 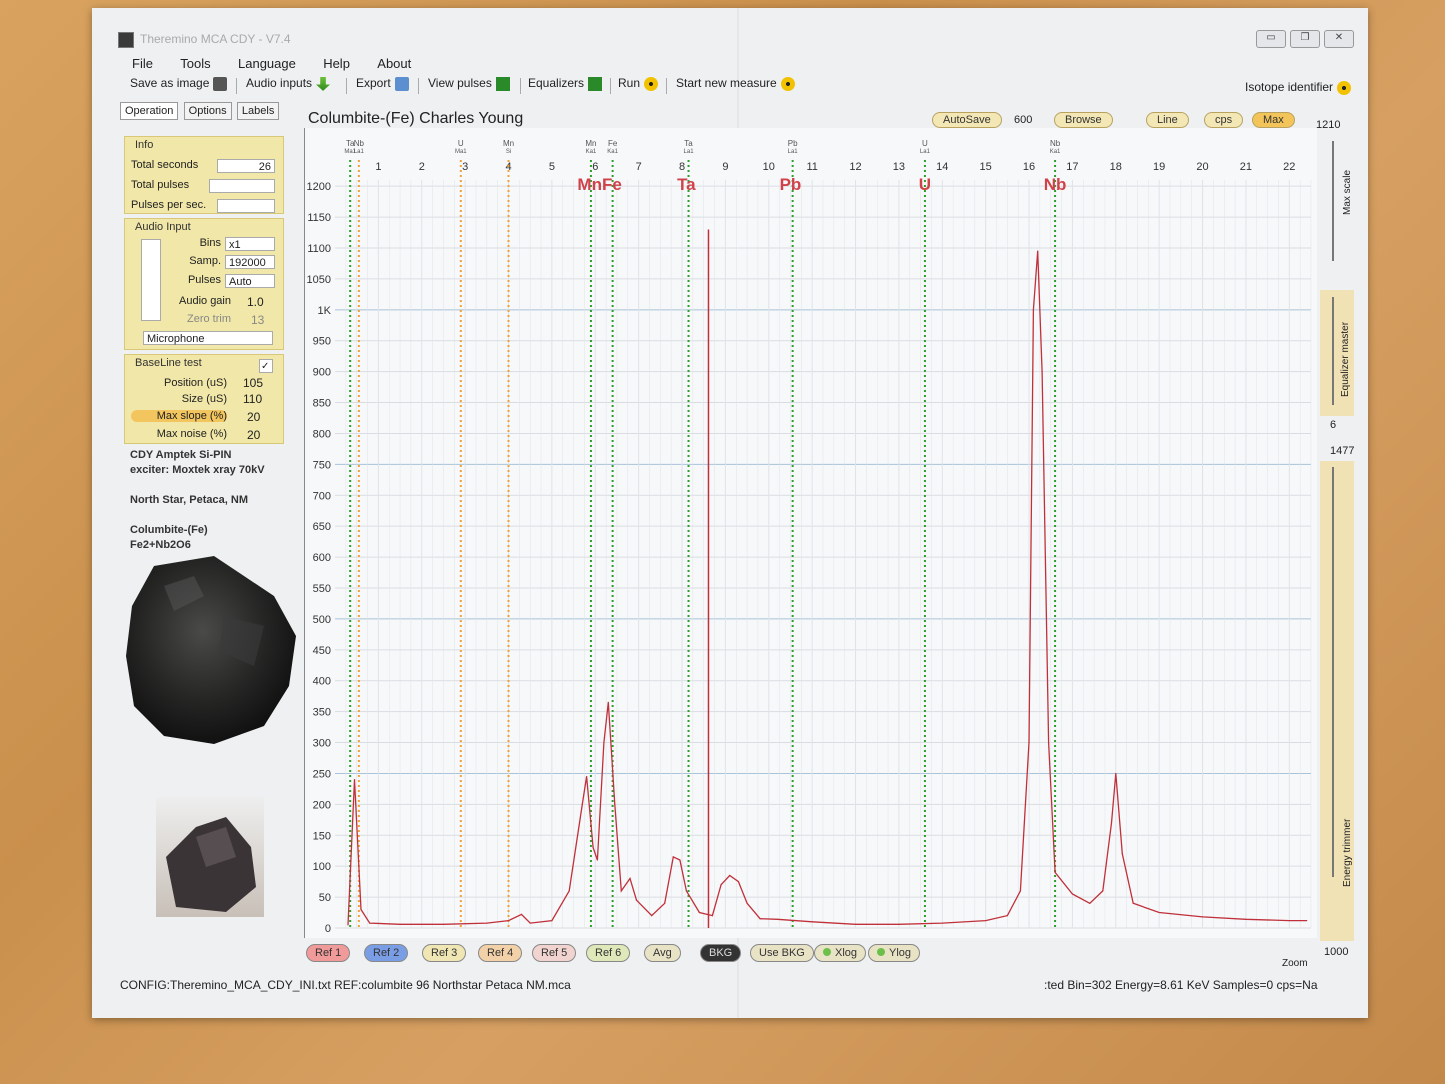 I want to click on minimize-button: ▭, so click(x=1271, y=39).